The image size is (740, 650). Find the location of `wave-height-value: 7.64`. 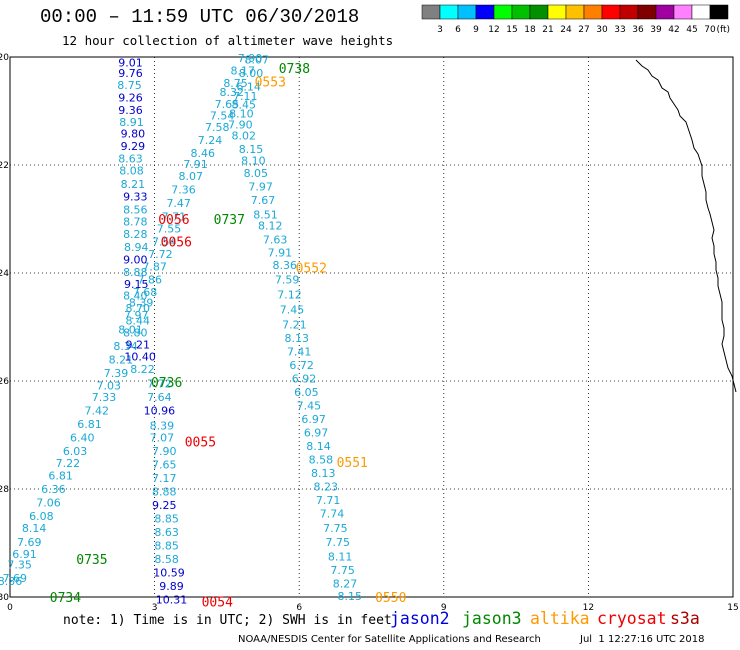

wave-height-value: 7.64 is located at coordinates (159, 397).